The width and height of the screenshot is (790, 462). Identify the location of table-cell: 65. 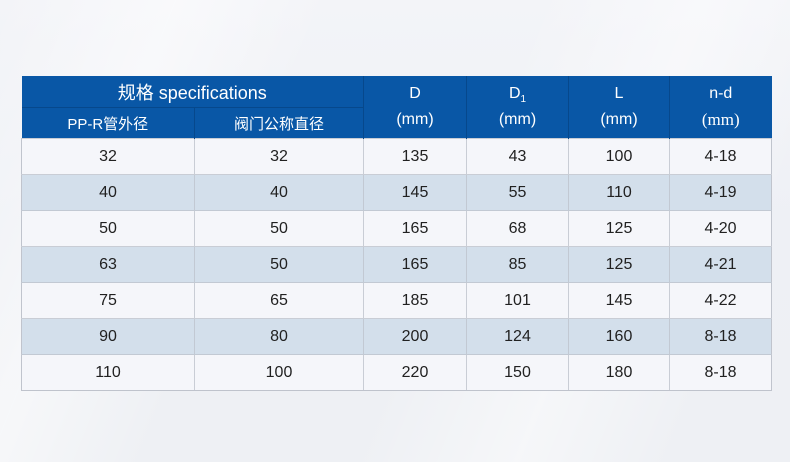
(279, 300).